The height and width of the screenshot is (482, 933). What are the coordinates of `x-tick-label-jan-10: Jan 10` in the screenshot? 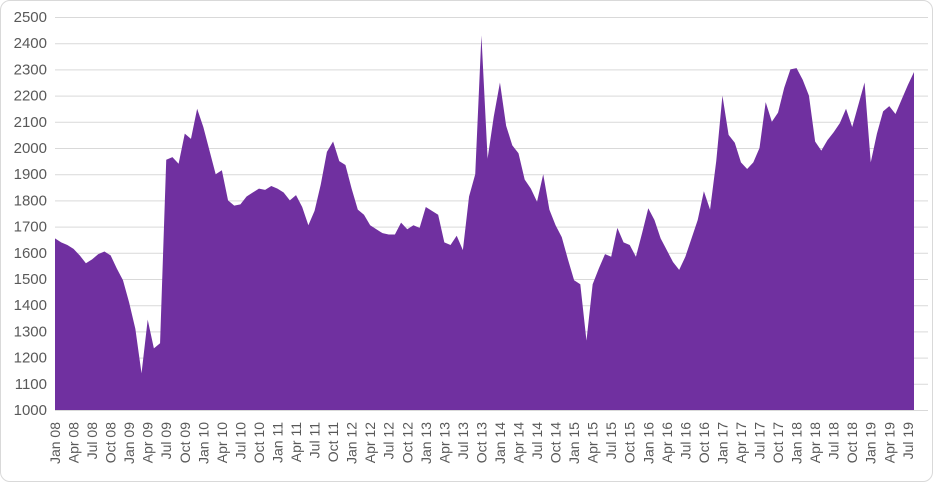 It's located at (203, 443).